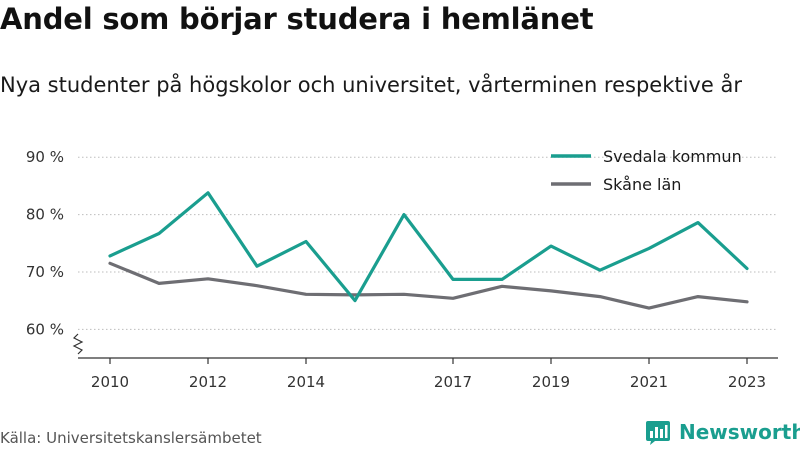 The image size is (800, 450). What do you see at coordinates (131, 438) in the screenshot?
I see `source-note: Källa: Universitetskanslersämbetet` at bounding box center [131, 438].